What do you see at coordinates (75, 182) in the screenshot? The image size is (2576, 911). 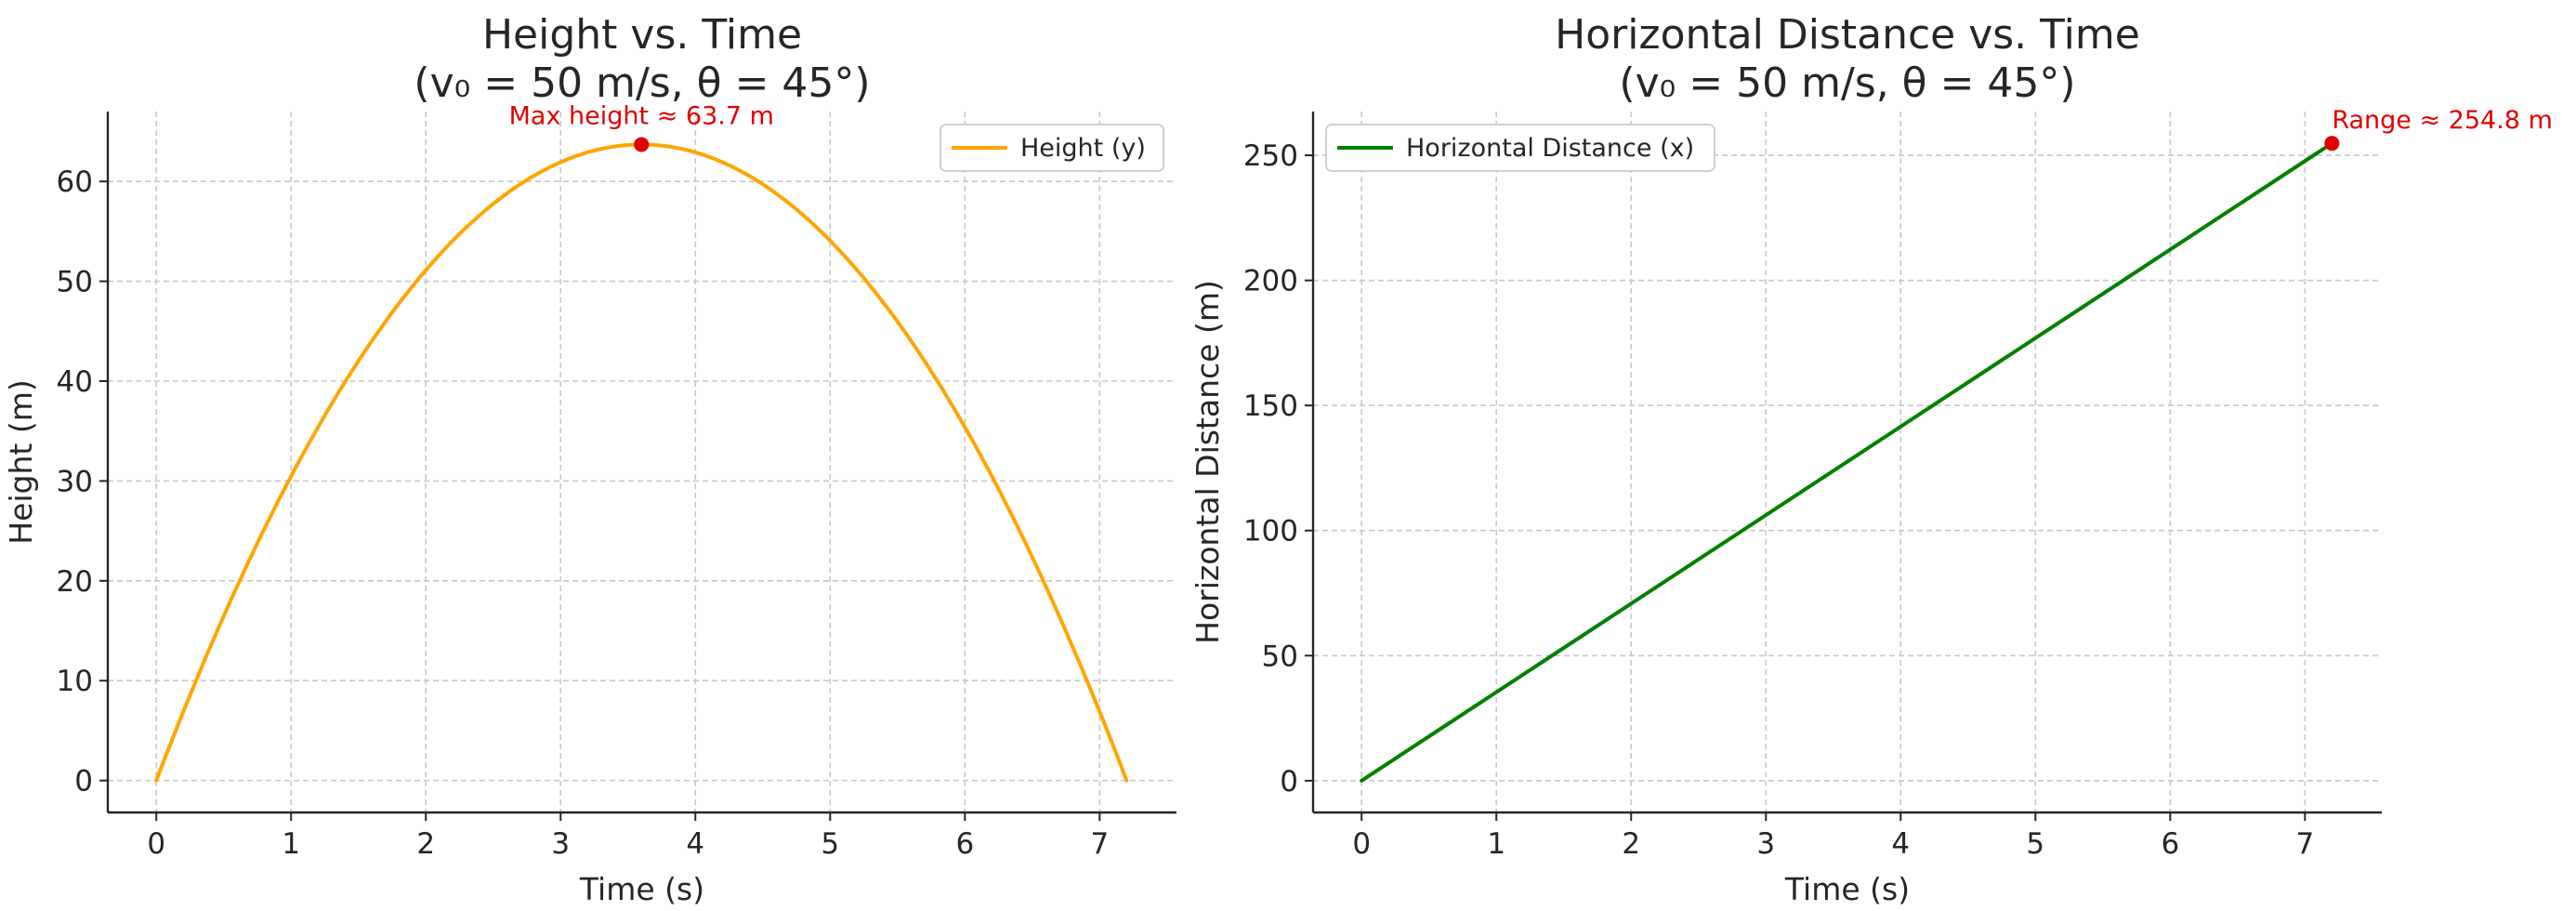 I see `y-tick-label: 60` at bounding box center [75, 182].